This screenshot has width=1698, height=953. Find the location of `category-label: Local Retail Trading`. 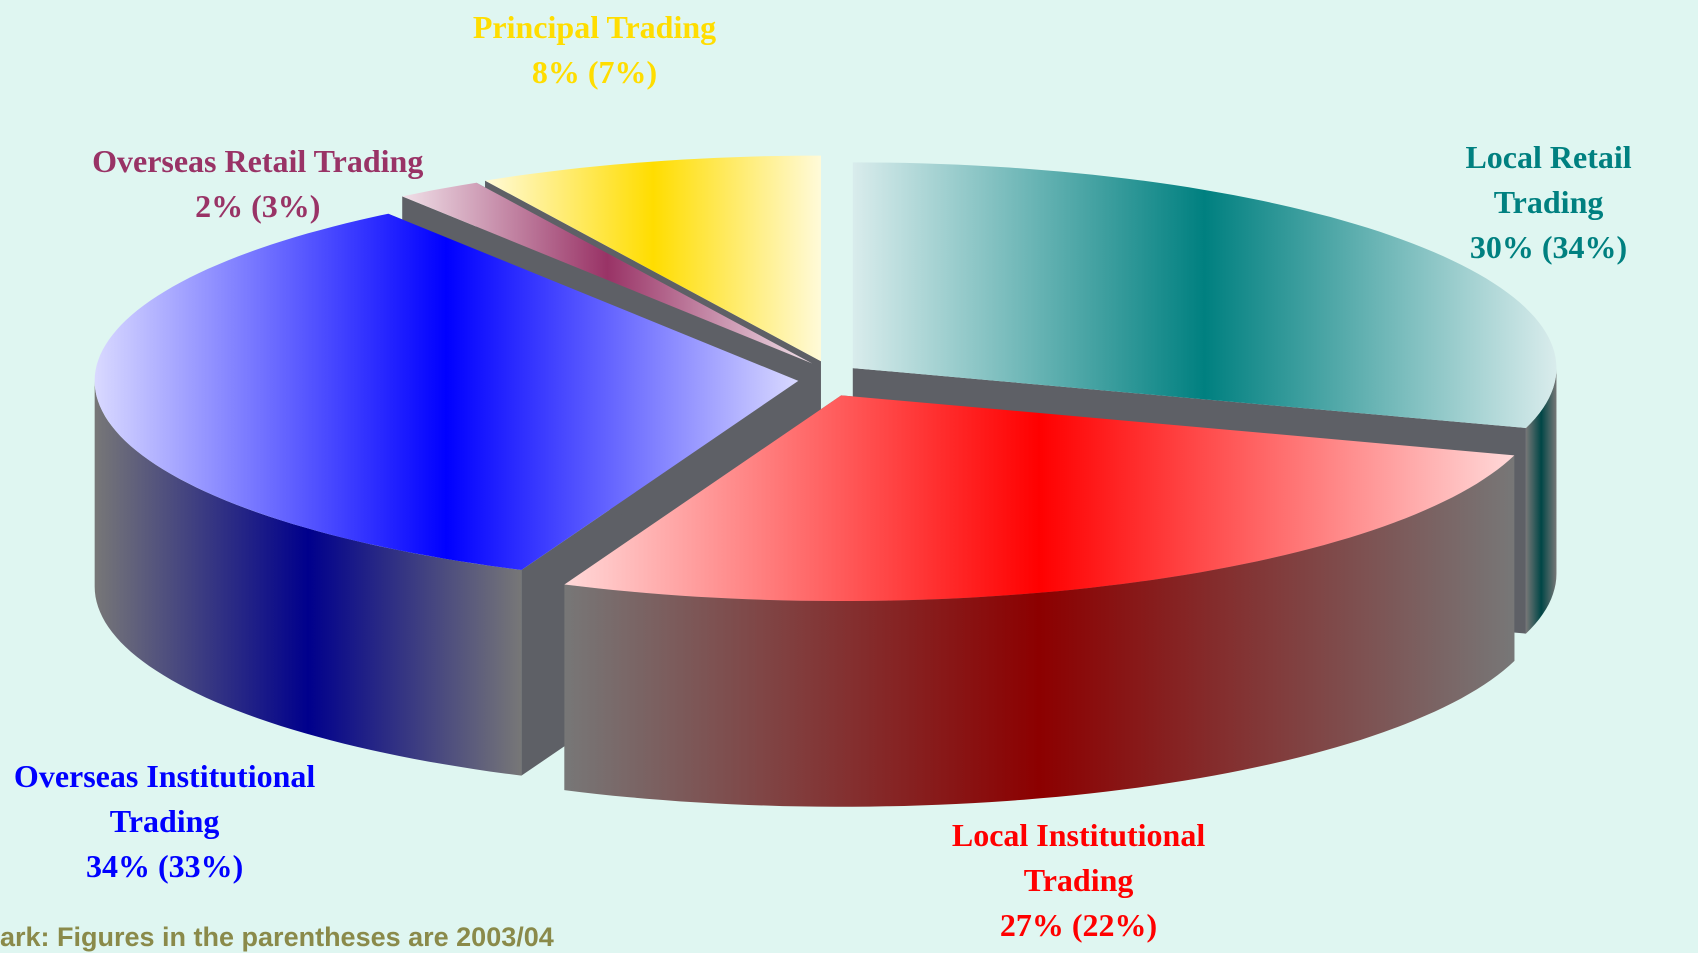

category-label: Local Retail Trading is located at coordinates (1548, 180).